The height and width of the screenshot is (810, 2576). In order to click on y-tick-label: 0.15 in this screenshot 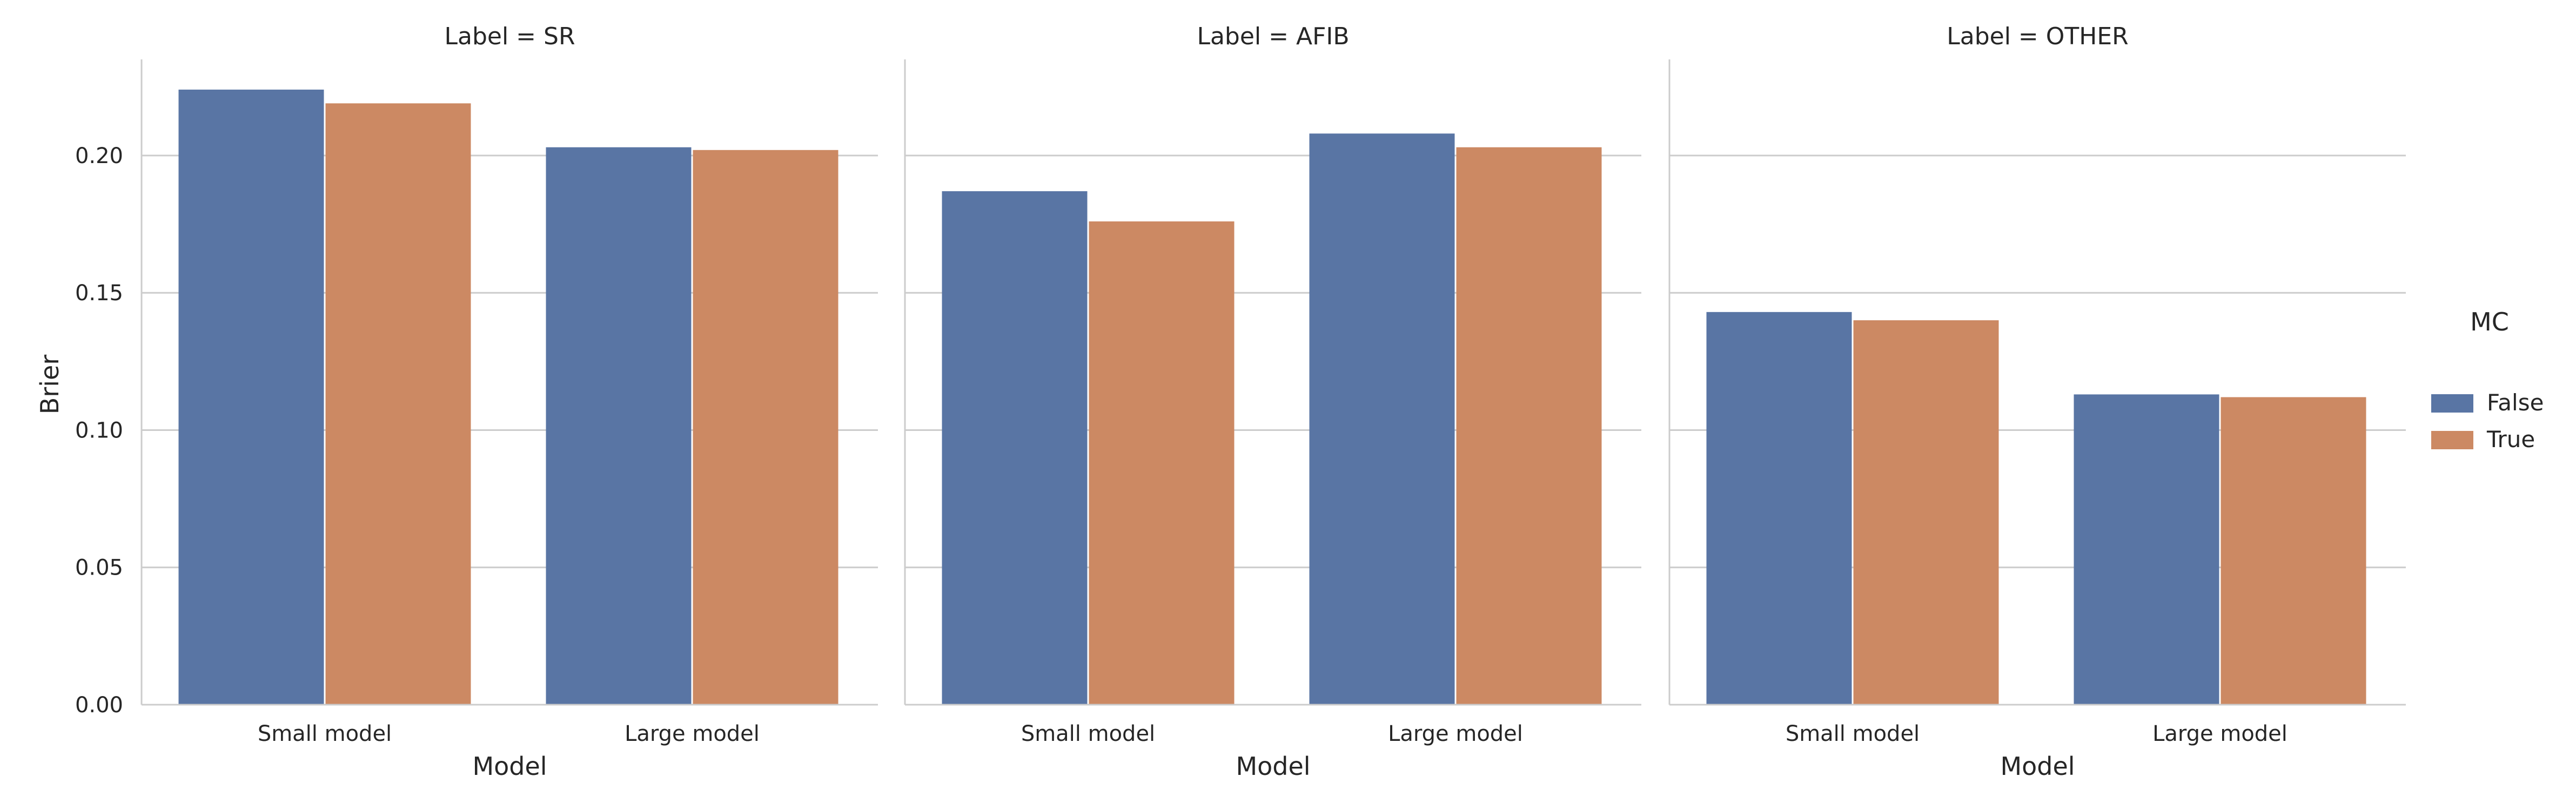, I will do `click(99, 293)`.